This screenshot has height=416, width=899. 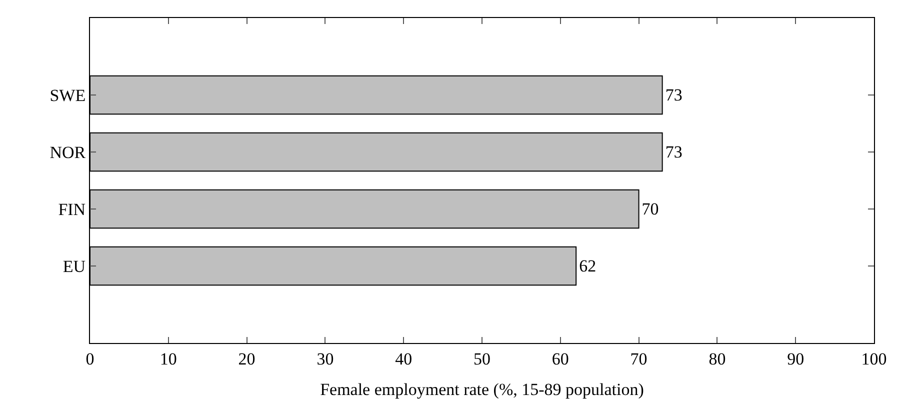 I want to click on data-label: 62, so click(x=587, y=266).